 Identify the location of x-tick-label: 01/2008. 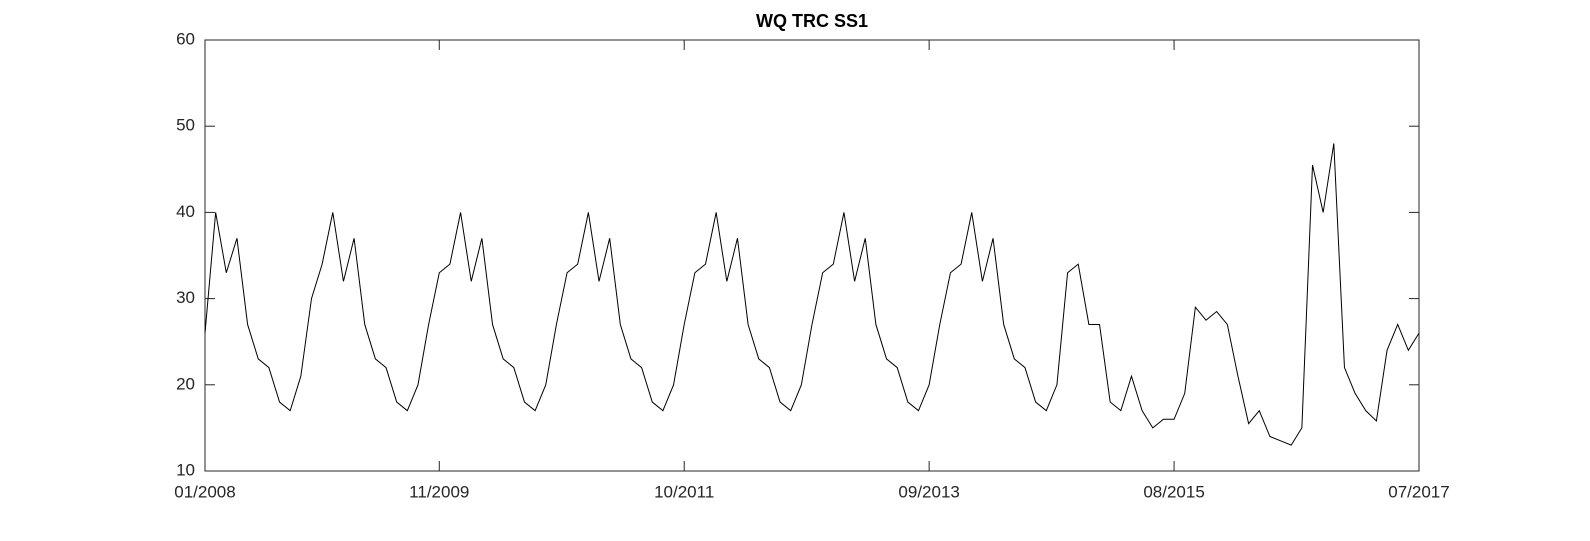
(204, 491).